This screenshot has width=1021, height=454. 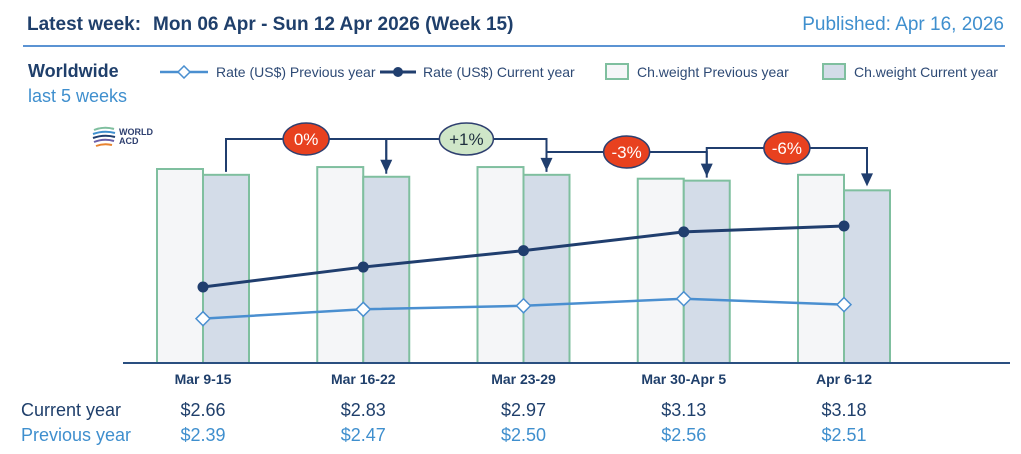 I want to click on change-badge-label: +1%, so click(x=466, y=139).